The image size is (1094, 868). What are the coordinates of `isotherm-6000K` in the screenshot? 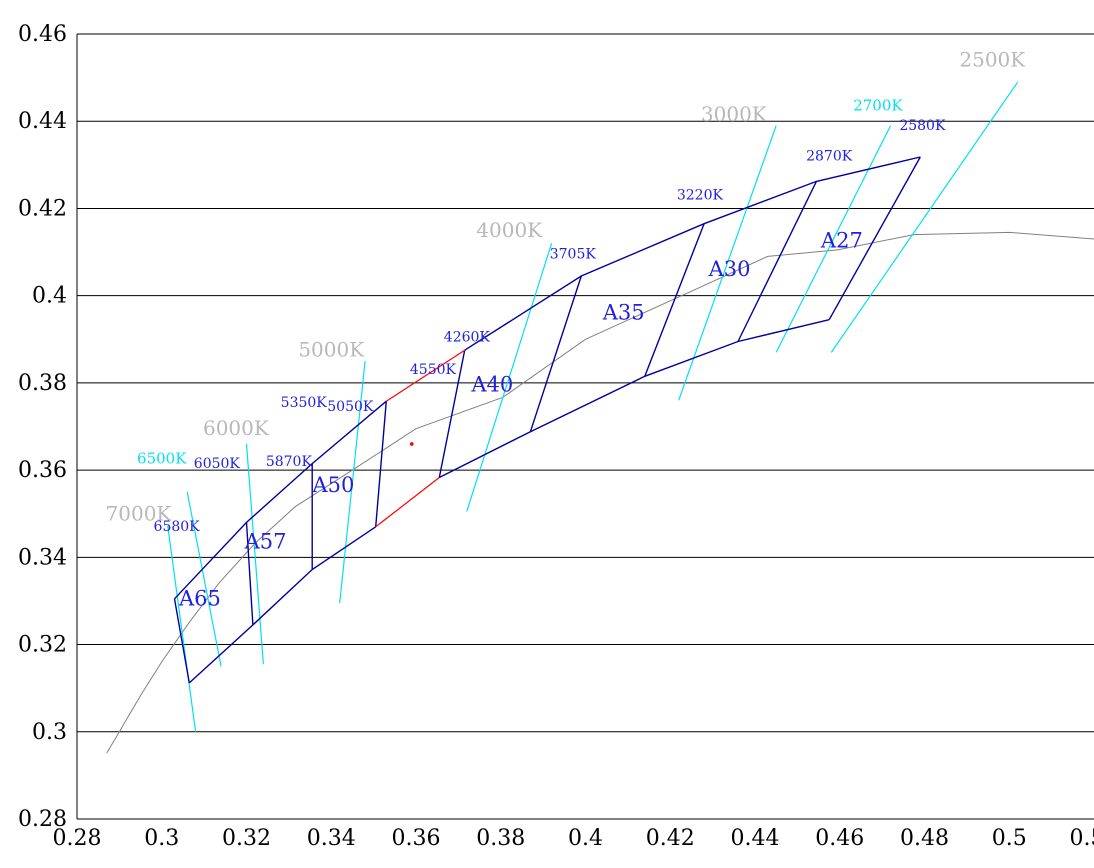 It's located at (254, 554).